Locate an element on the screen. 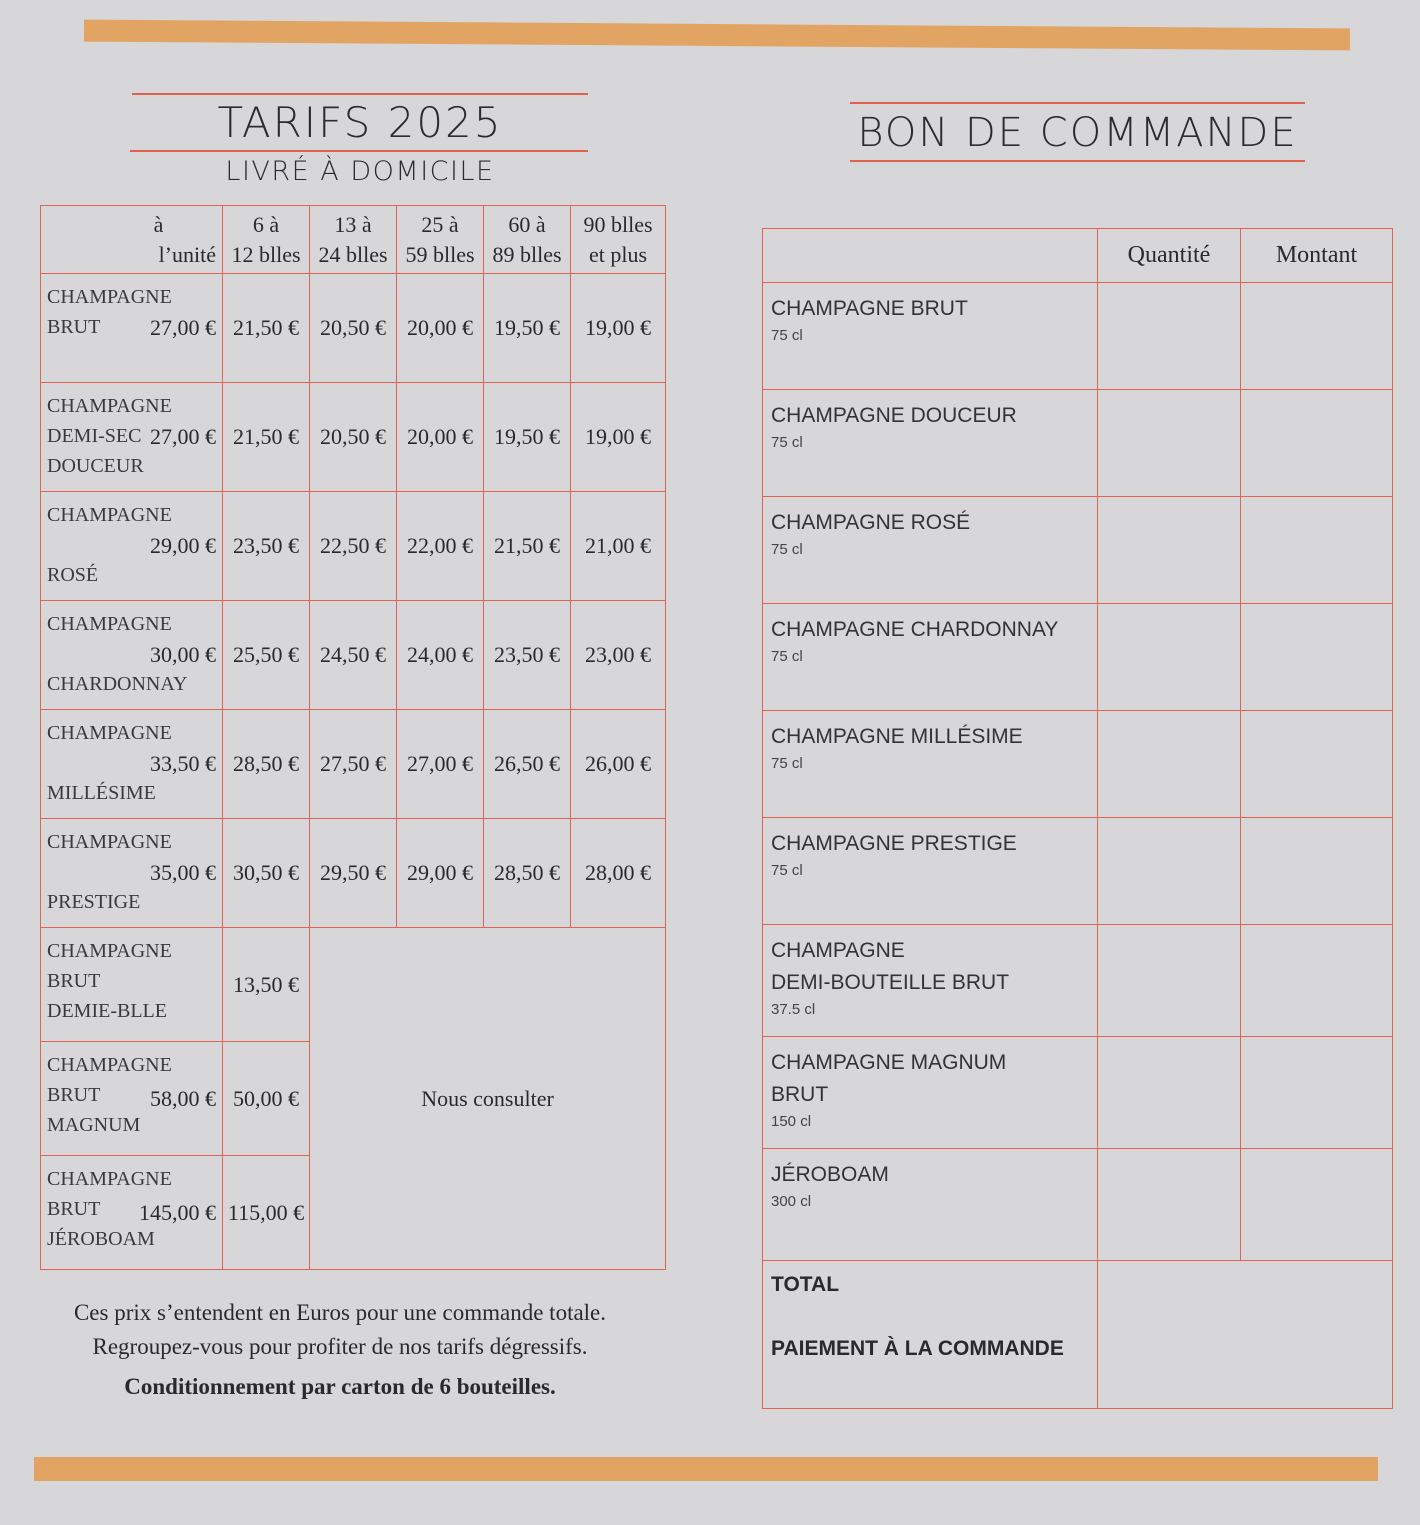 The image size is (1420, 1525). product-label: CHAMPAGNE ROSÉ 29,00 € is located at coordinates (131, 546).